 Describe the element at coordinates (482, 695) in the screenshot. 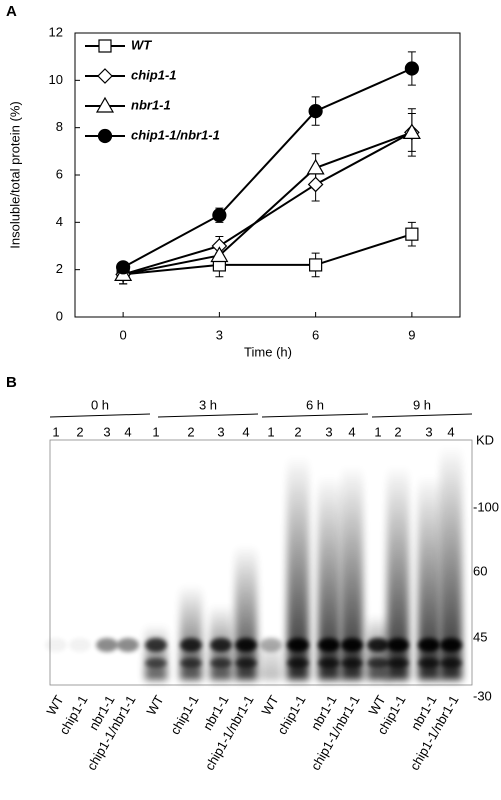

I see `size-marker: -30` at that location.